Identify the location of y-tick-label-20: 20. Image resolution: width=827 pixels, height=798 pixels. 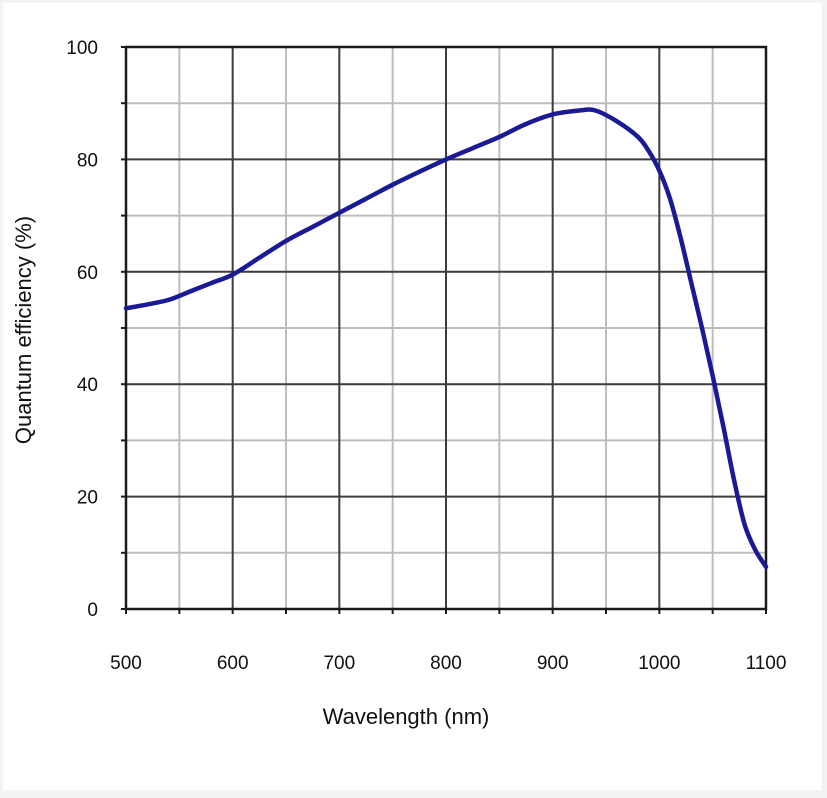
(87, 498).